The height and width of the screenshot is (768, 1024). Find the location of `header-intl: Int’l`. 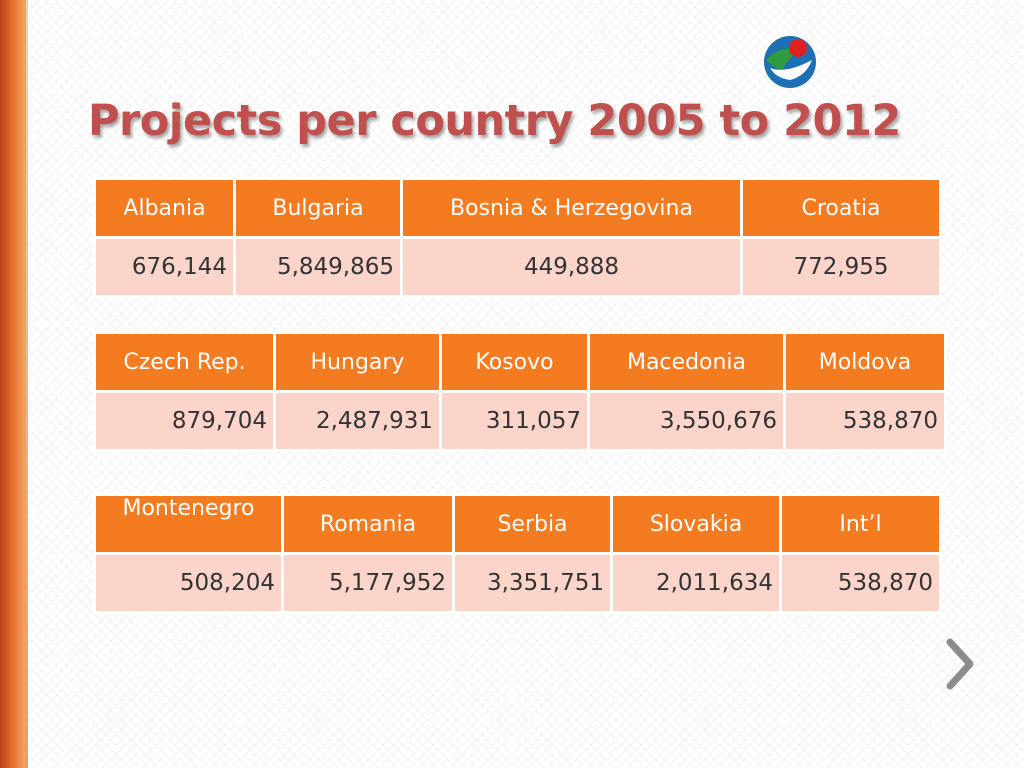

header-intl: Int’l is located at coordinates (860, 524).